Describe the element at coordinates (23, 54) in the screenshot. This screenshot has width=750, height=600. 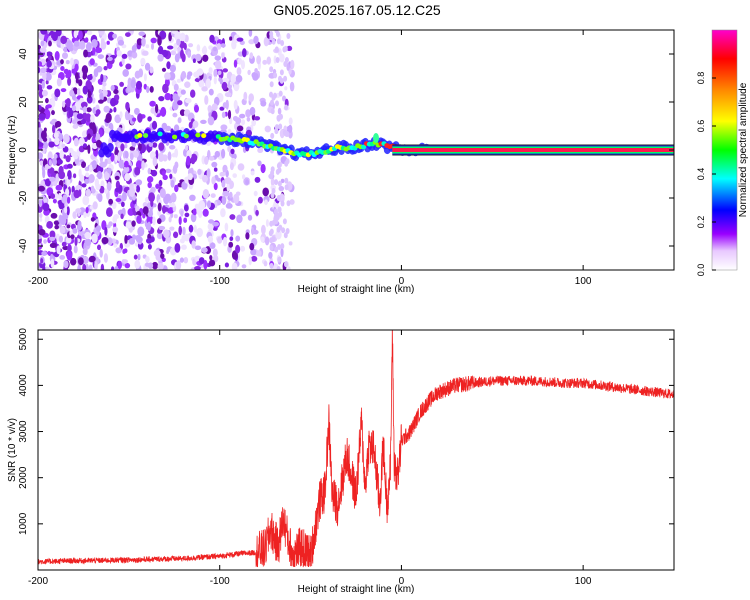
I see `spectrogram-y-tick-label: 40` at that location.